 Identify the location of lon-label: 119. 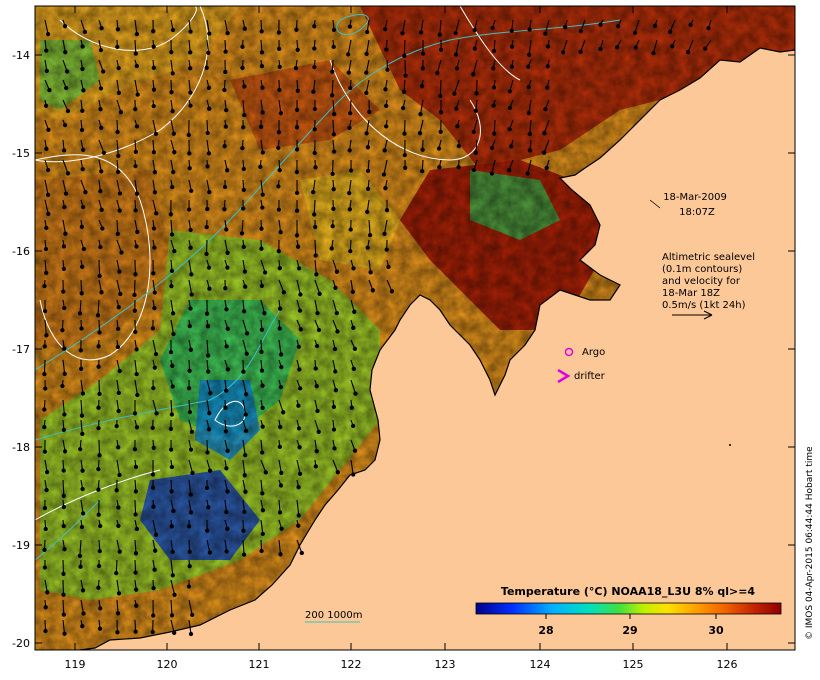
(75, 664).